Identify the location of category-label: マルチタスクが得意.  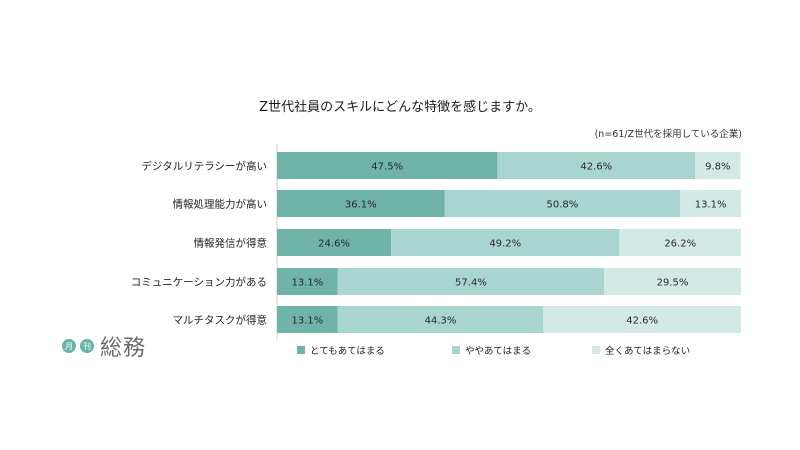
(220, 320).